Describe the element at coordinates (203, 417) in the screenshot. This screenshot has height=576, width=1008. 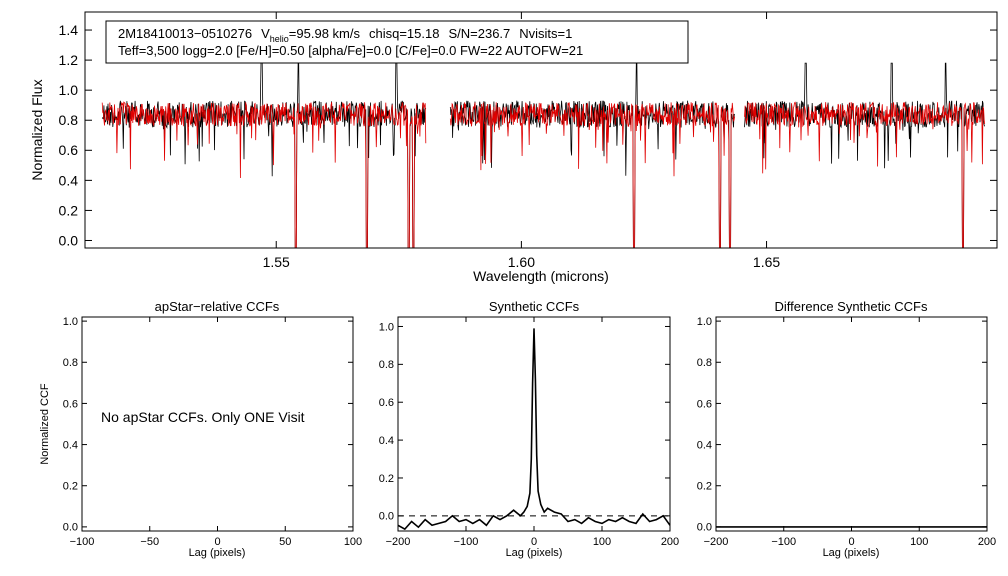
I see `no-ccf-note: No apStar CCFs. Only ONE Visit` at that location.